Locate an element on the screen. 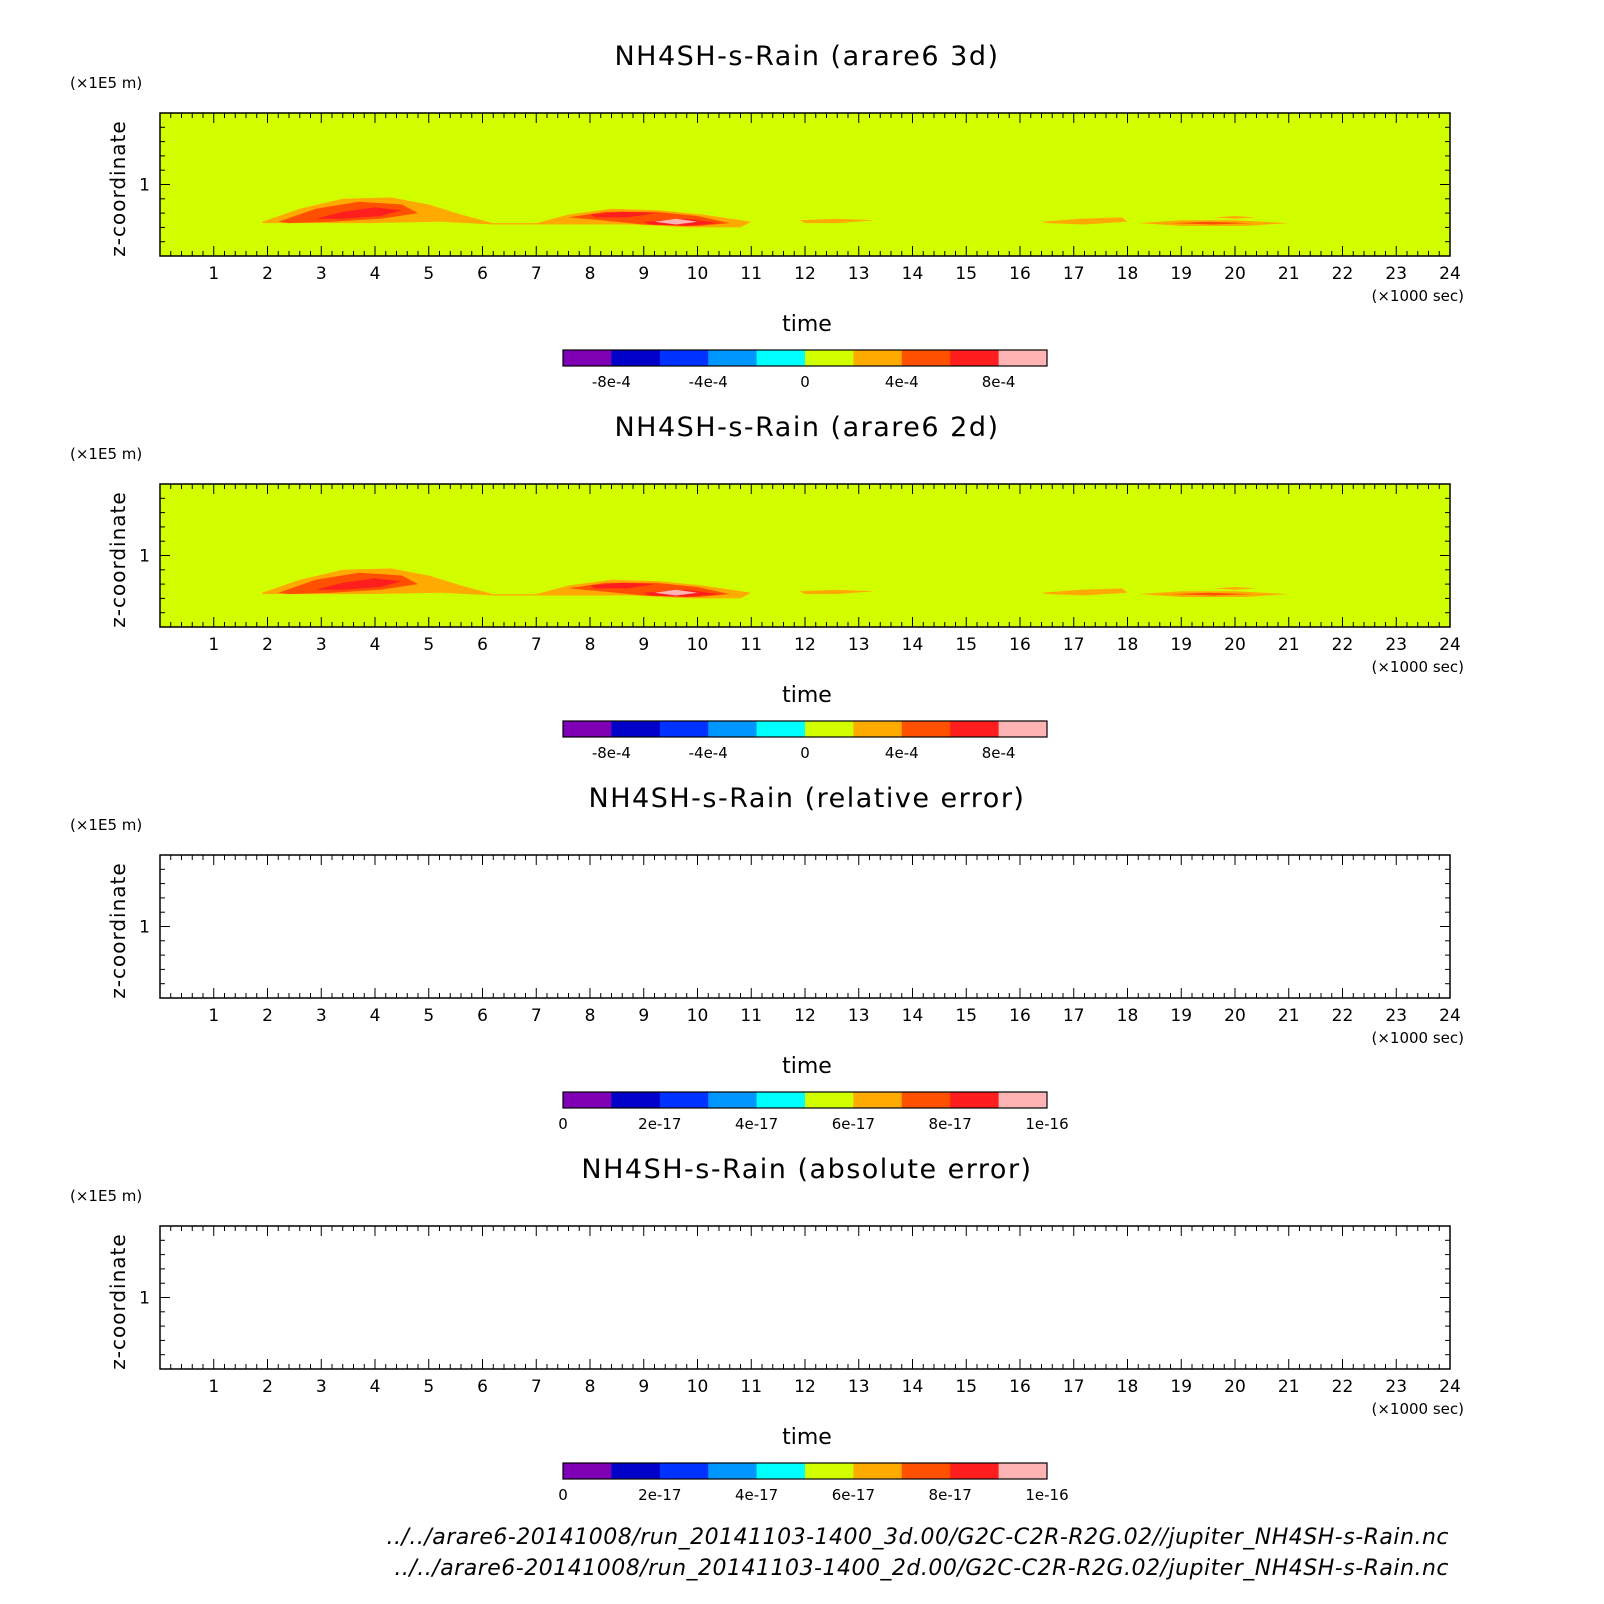 The height and width of the screenshot is (1604, 1604). colorbar-label: 1e-16 is located at coordinates (1046, 1124).